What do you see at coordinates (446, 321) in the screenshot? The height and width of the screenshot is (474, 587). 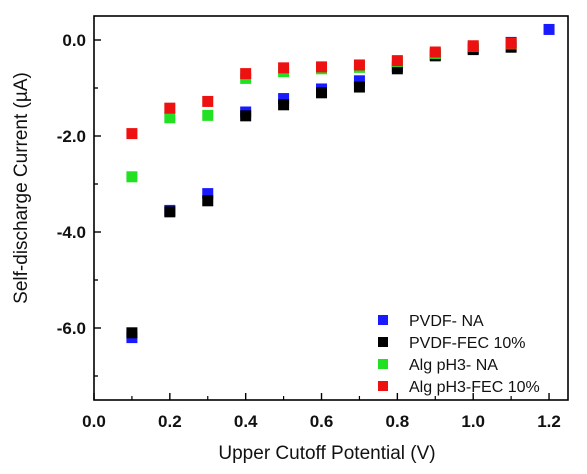 I see `legend-label: PVDF- NA` at bounding box center [446, 321].